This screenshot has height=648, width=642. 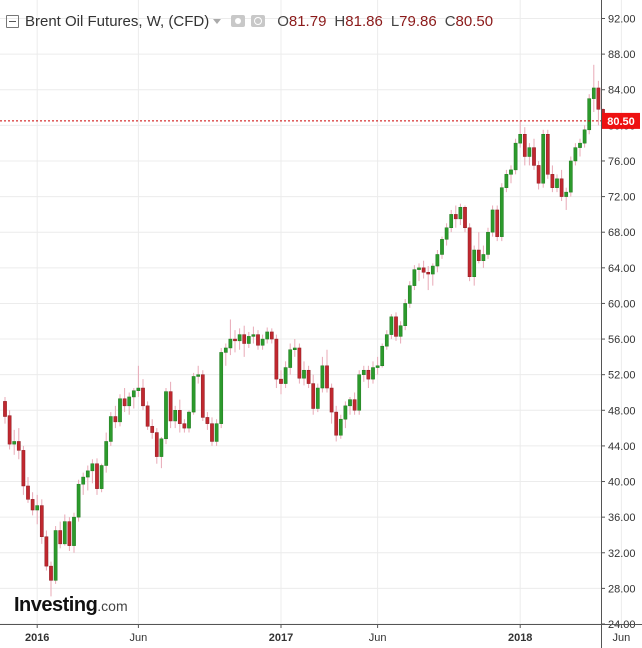 What do you see at coordinates (622, 638) in the screenshot?
I see `x-tick-label: Jun` at bounding box center [622, 638].